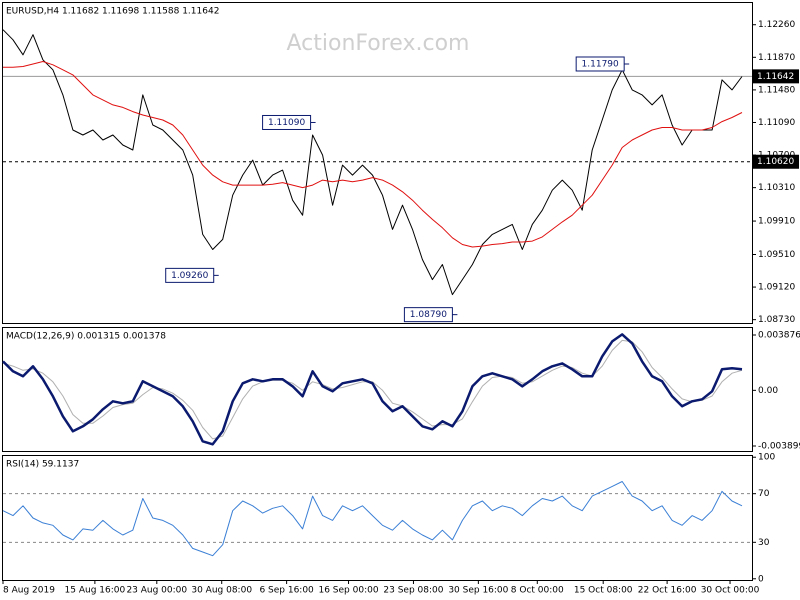 Image resolution: width=800 pixels, height=600 pixels. I want to click on y-tick-label: 1.11480, so click(776, 90).